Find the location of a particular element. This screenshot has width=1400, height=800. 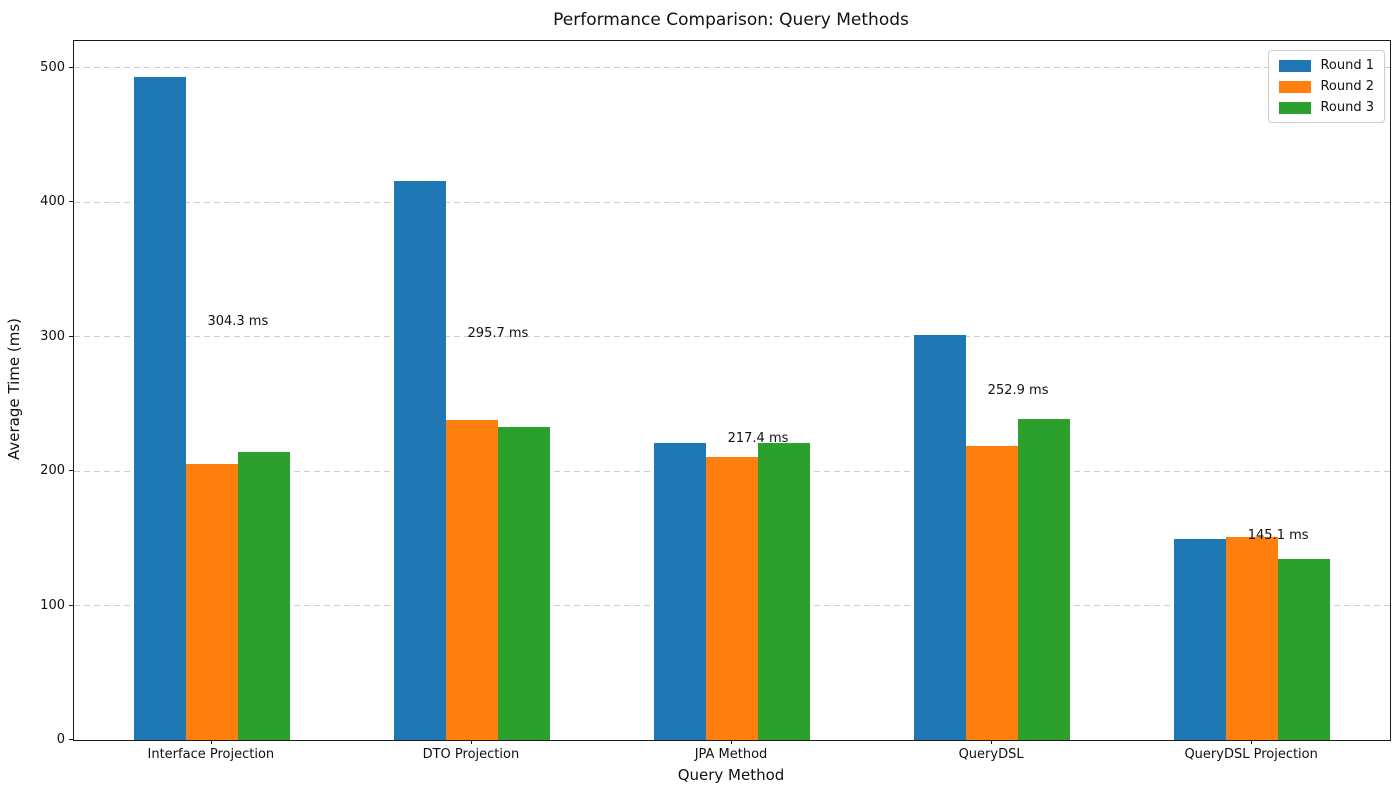

x-tick-label: QueryDSL is located at coordinates (991, 754).